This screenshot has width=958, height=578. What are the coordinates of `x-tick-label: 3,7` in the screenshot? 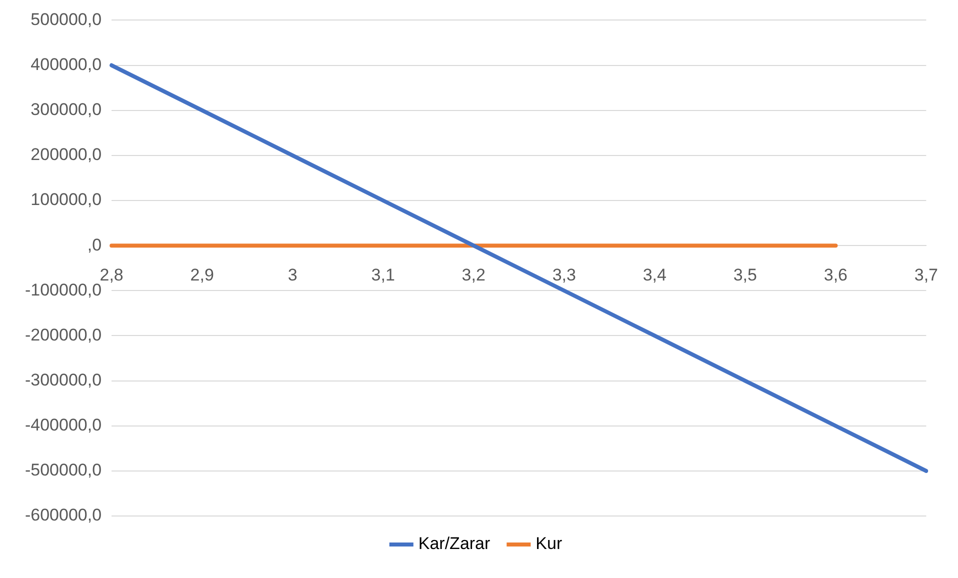 It's located at (926, 274).